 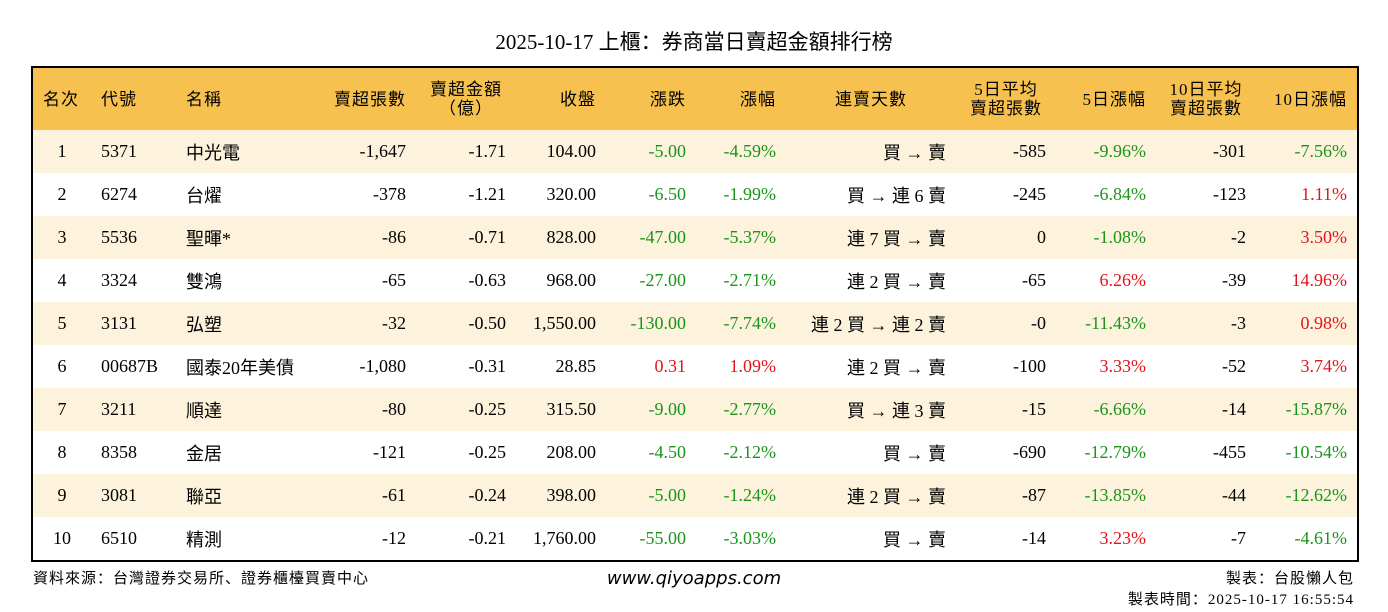 What do you see at coordinates (564, 323) in the screenshot?
I see `table-cell: 1,550.00` at bounding box center [564, 323].